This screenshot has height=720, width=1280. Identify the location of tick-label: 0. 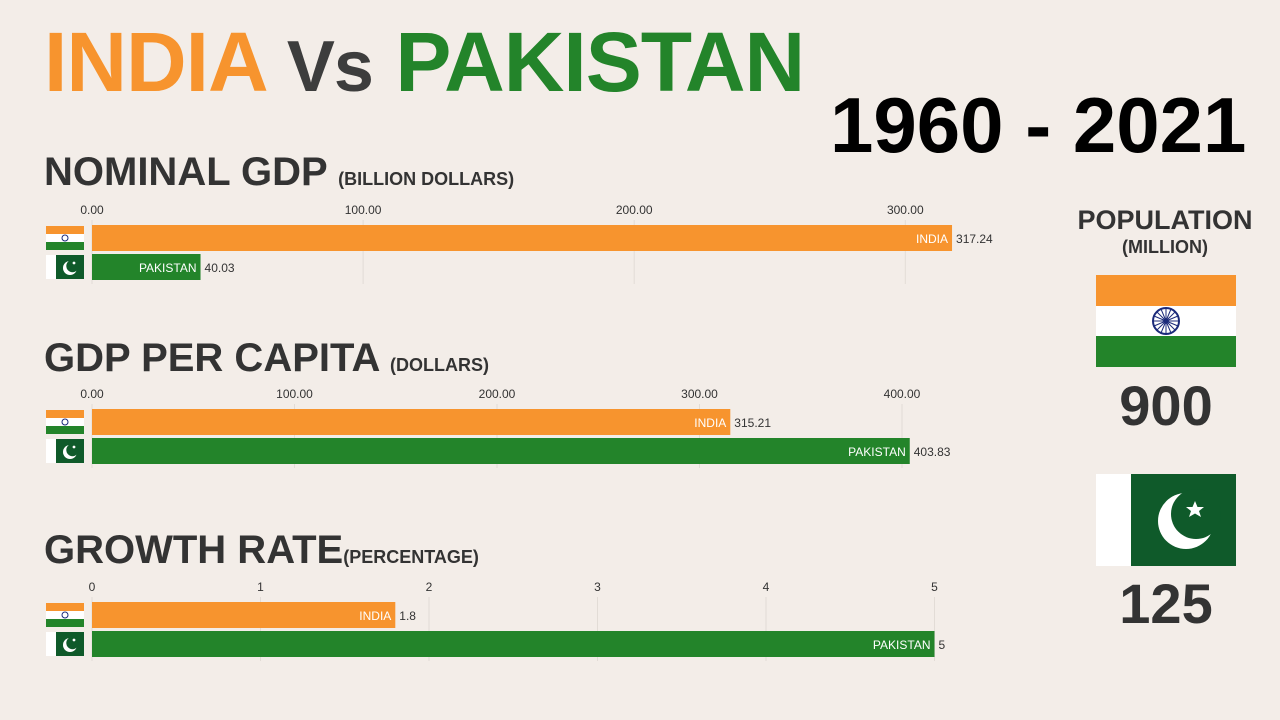
(92, 587).